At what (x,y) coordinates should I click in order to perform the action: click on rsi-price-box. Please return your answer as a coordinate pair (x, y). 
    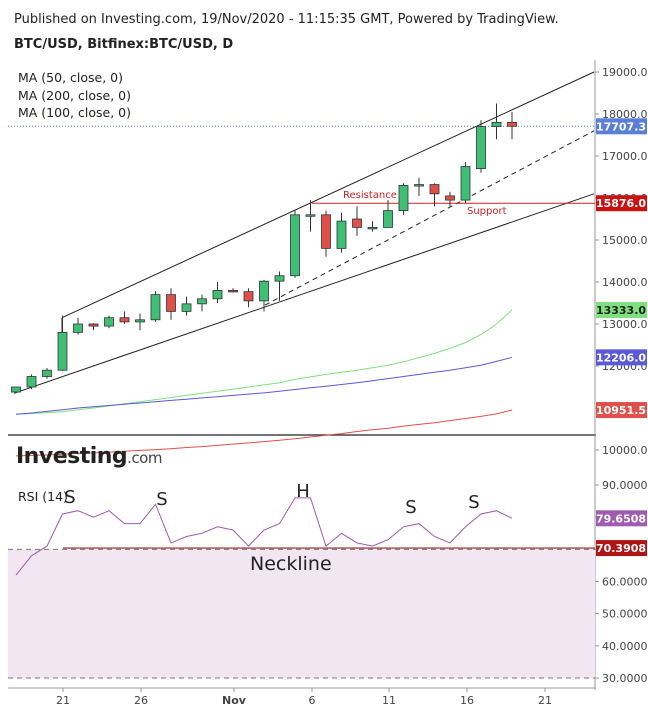
    Looking at the image, I should click on (621, 518).